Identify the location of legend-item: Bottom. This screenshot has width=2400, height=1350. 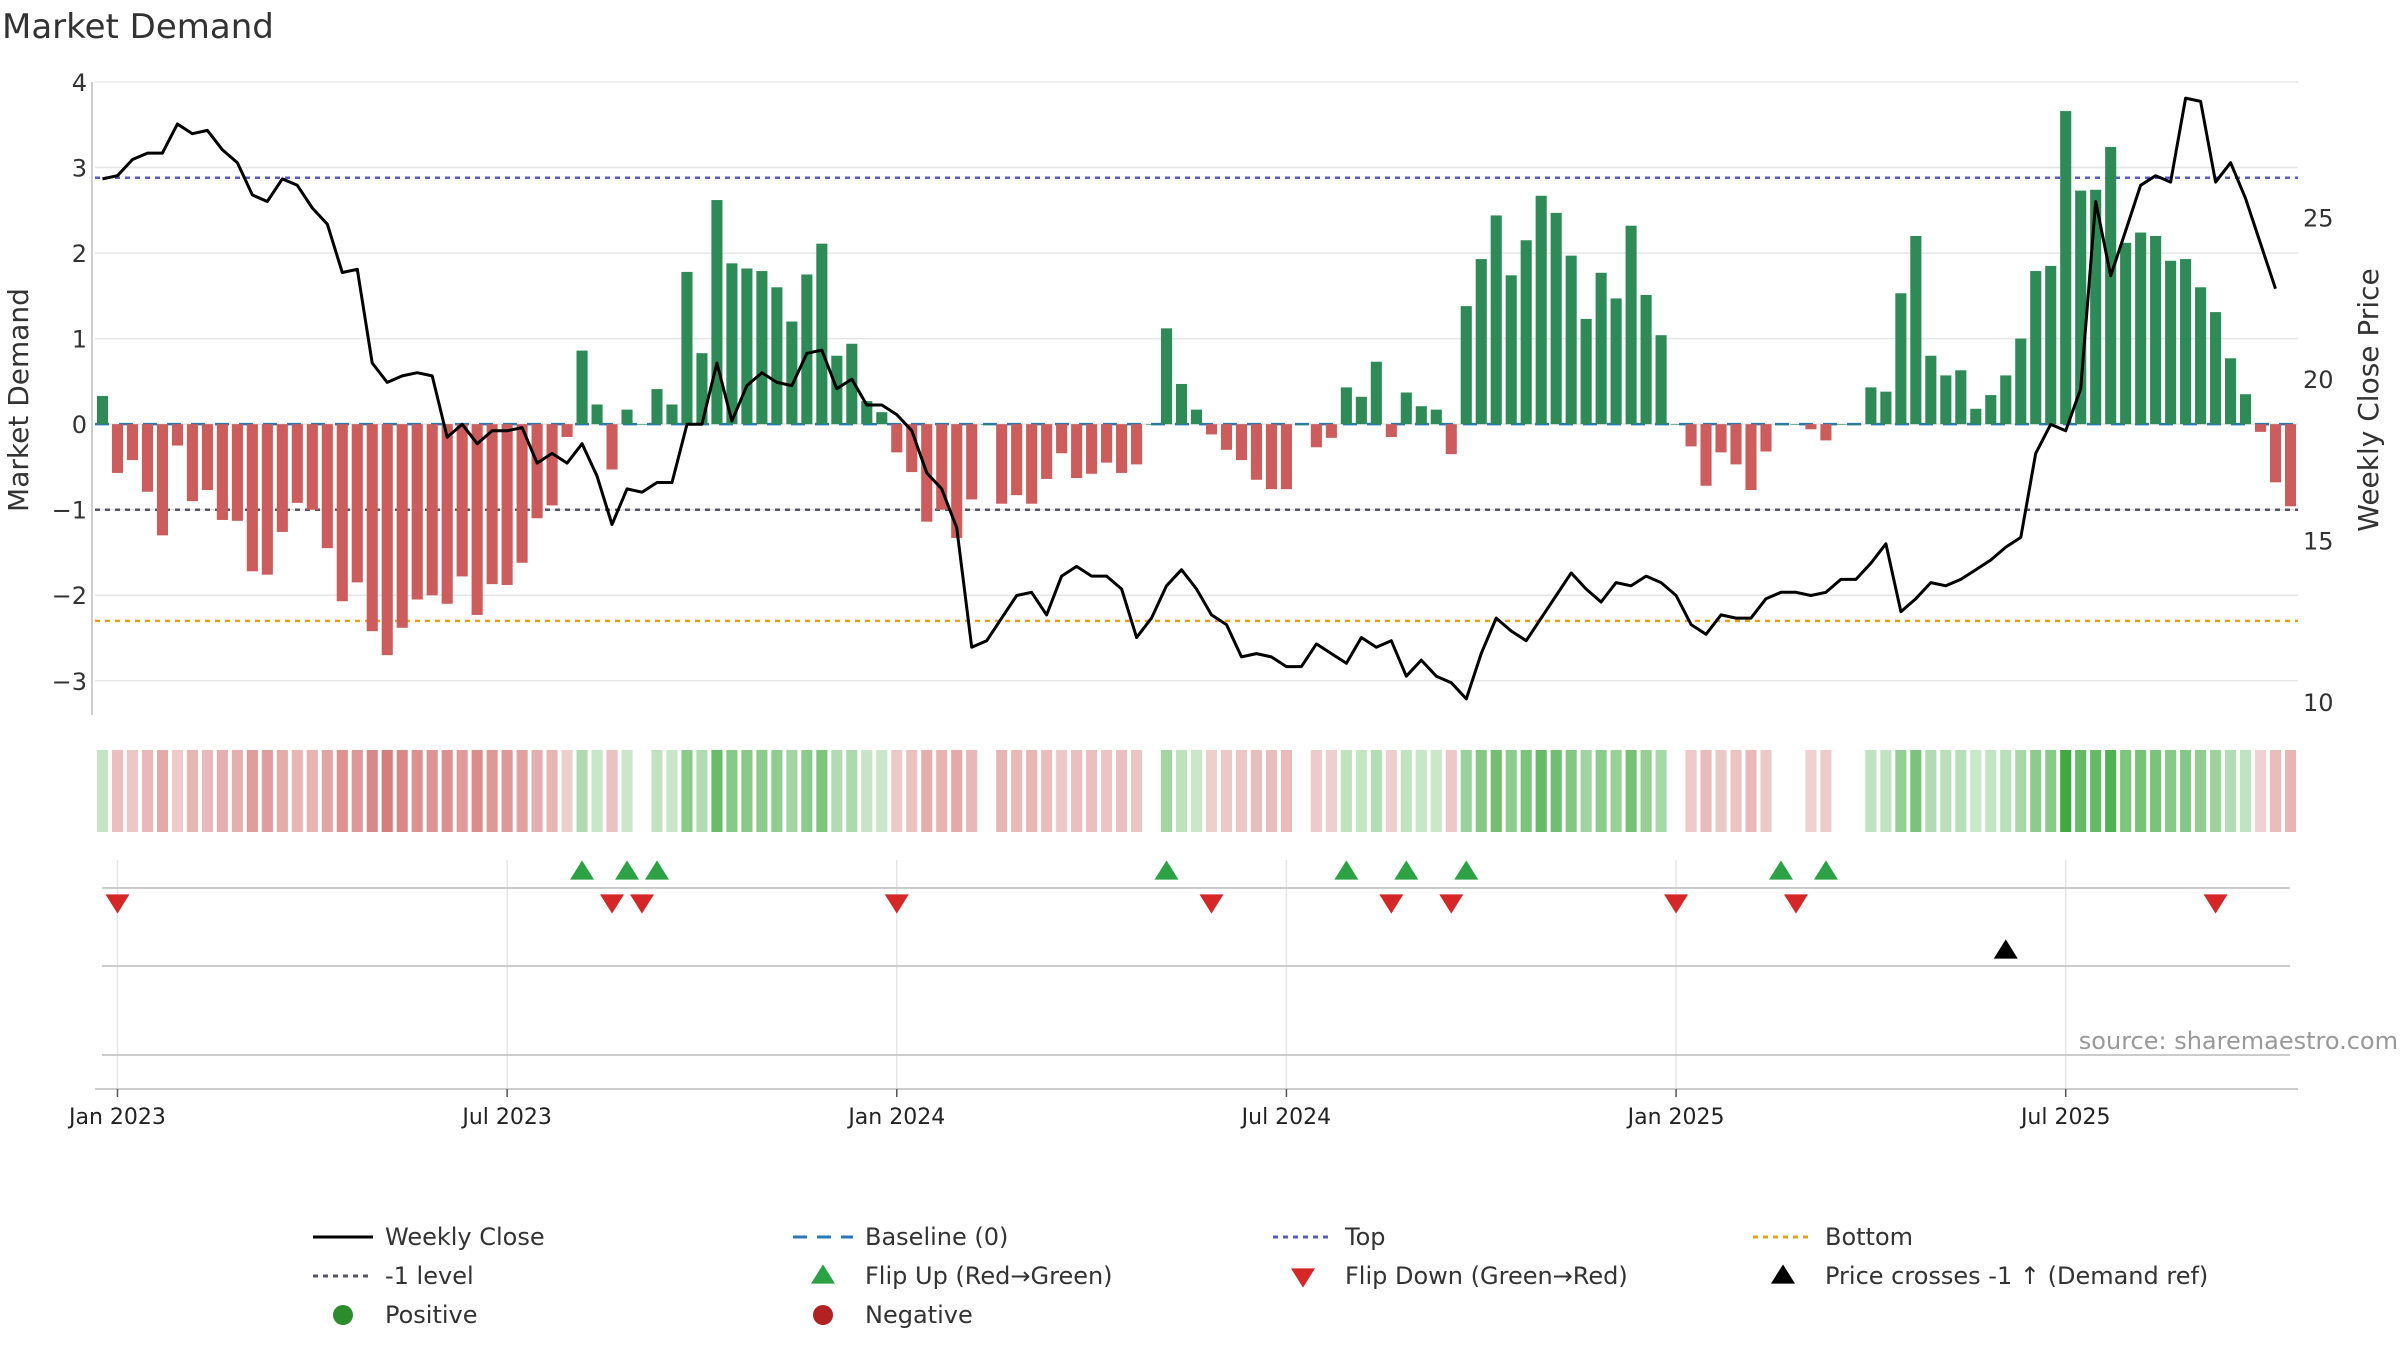
(1833, 1237).